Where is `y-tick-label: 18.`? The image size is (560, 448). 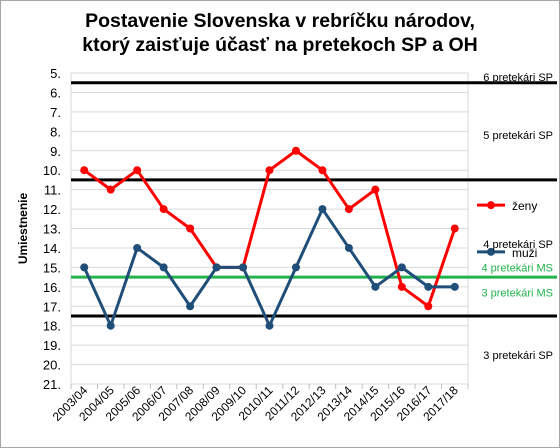
y-tick-label: 18. is located at coordinates (52, 326).